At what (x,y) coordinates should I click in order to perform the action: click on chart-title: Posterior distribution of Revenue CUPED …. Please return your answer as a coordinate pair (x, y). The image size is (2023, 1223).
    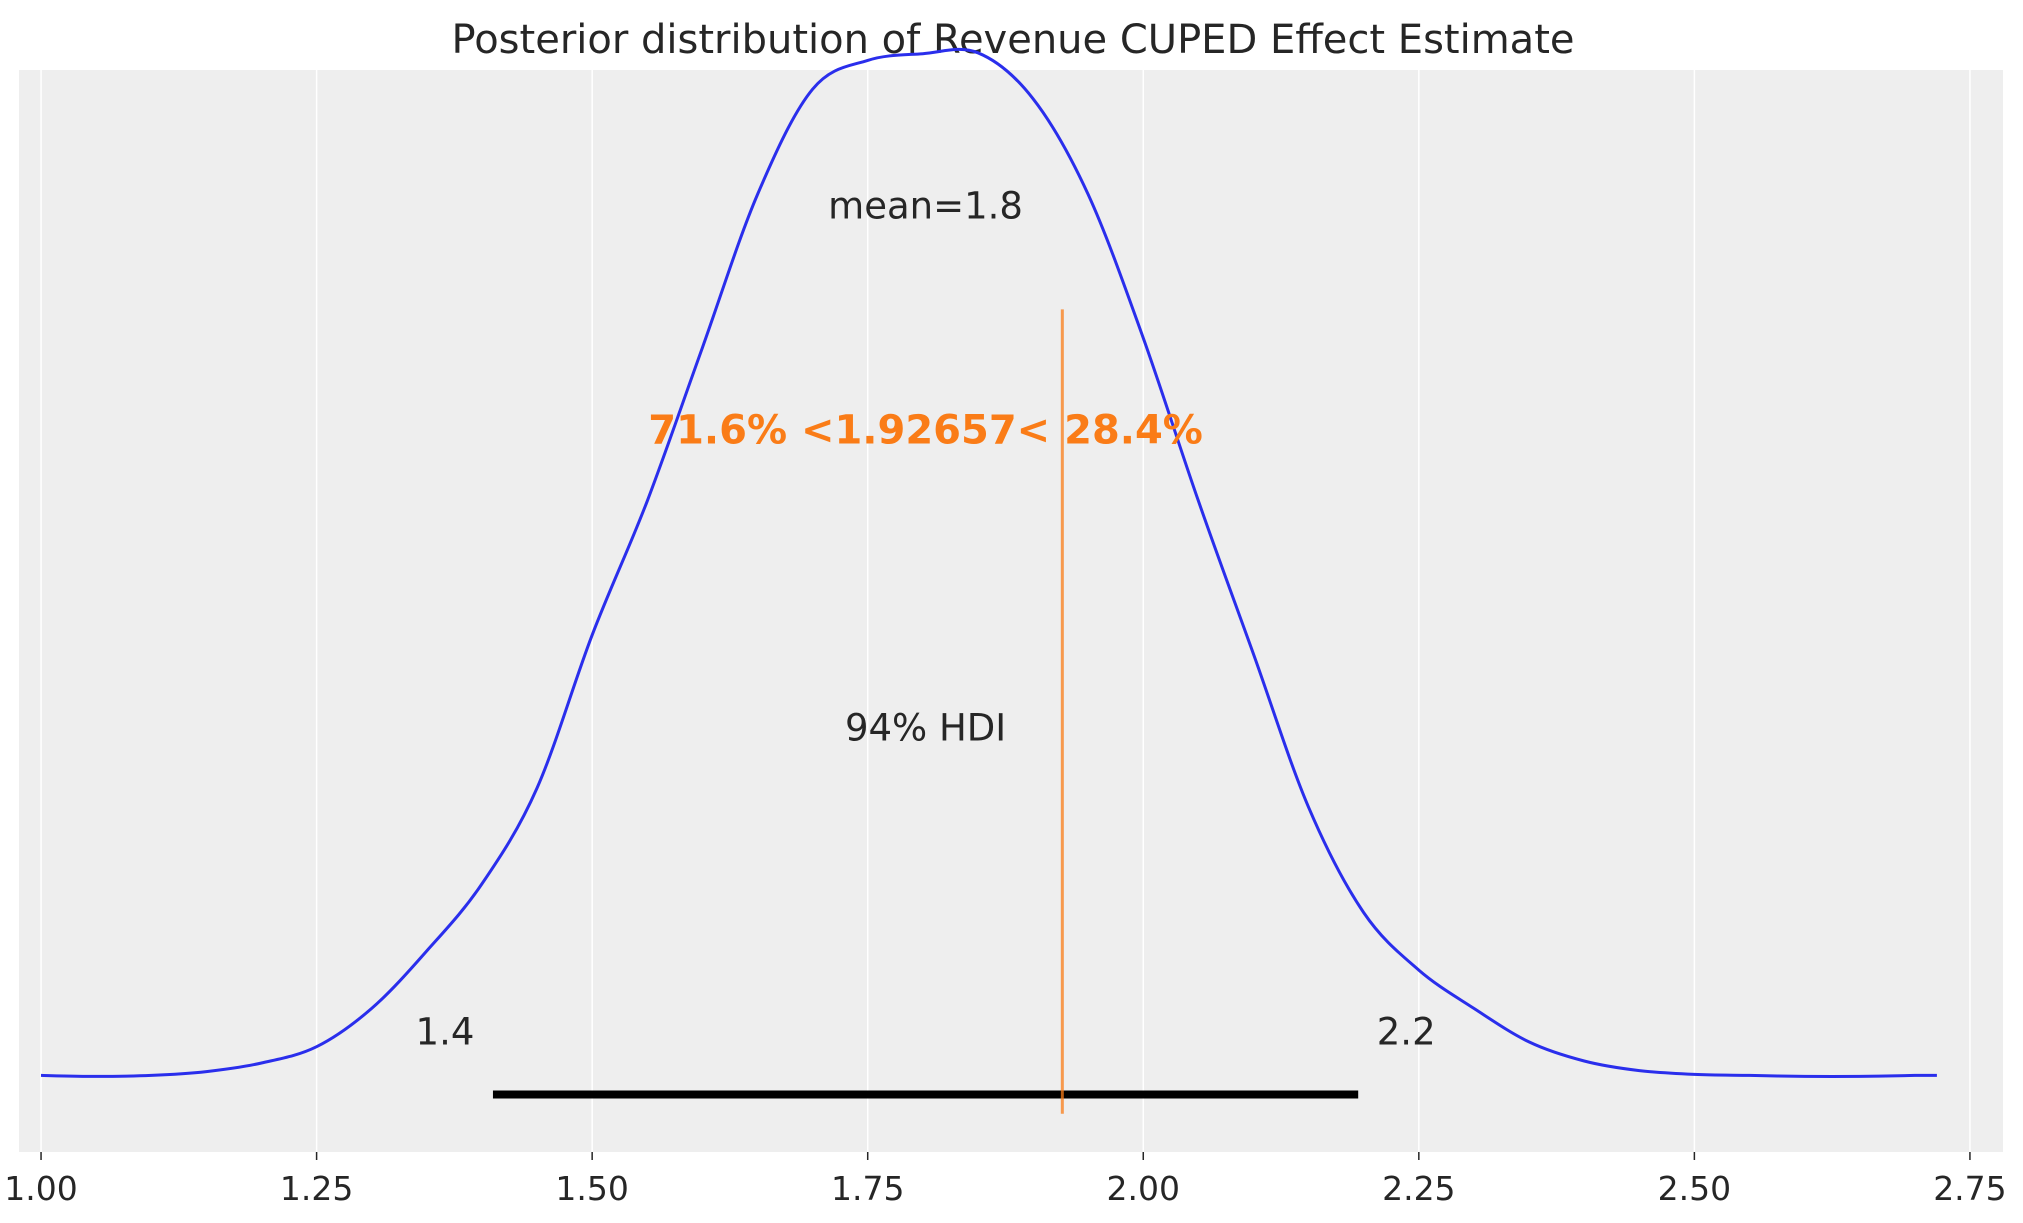
    Looking at the image, I should click on (1013, 40).